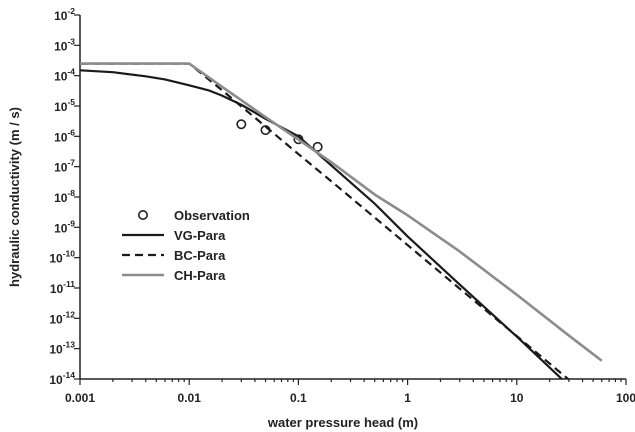 The height and width of the screenshot is (432, 635). I want to click on y-tick-label: 10⁻⁹, so click(64, 226).